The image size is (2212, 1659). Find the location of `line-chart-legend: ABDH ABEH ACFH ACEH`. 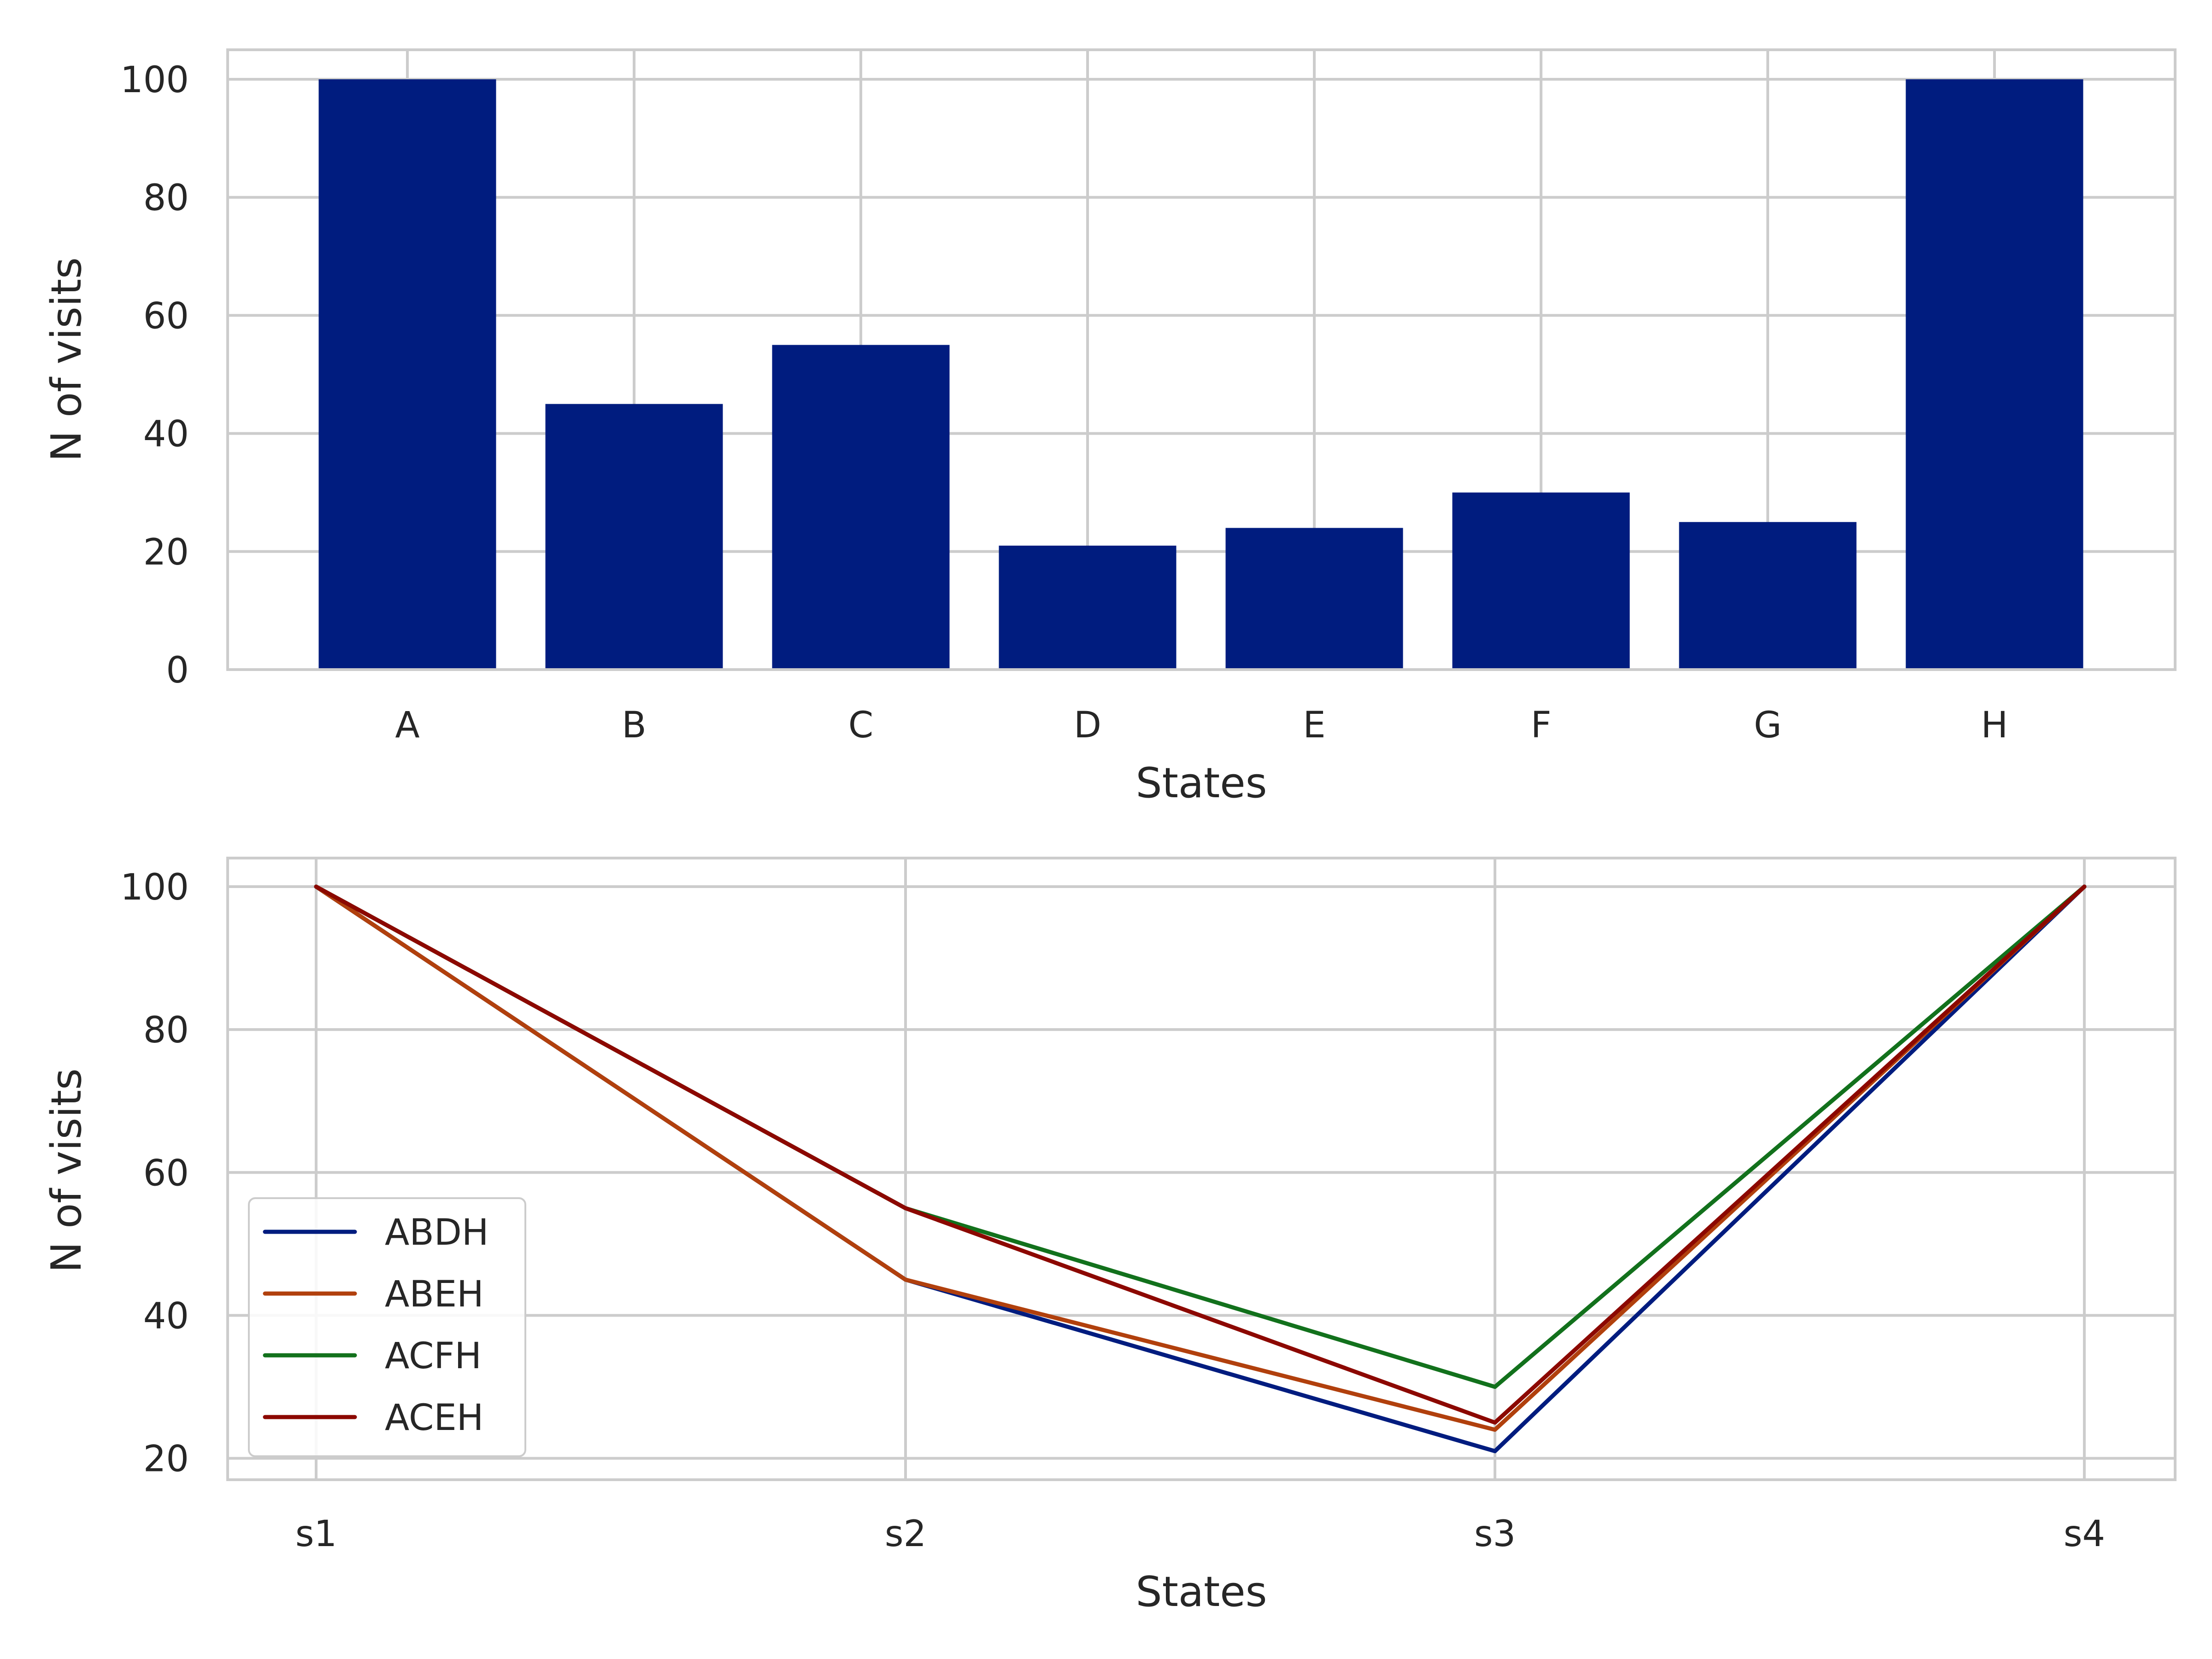

line-chart-legend: ABDH ABEH ACFH ACEH is located at coordinates (387, 1327).